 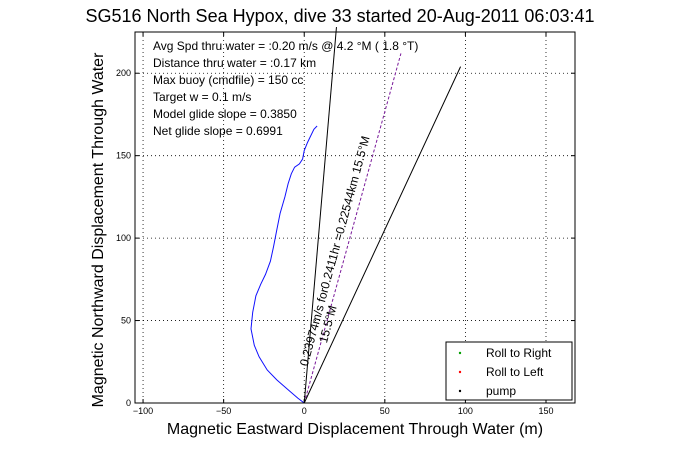 What do you see at coordinates (123, 238) in the screenshot?
I see `y-tick-label: 100` at bounding box center [123, 238].